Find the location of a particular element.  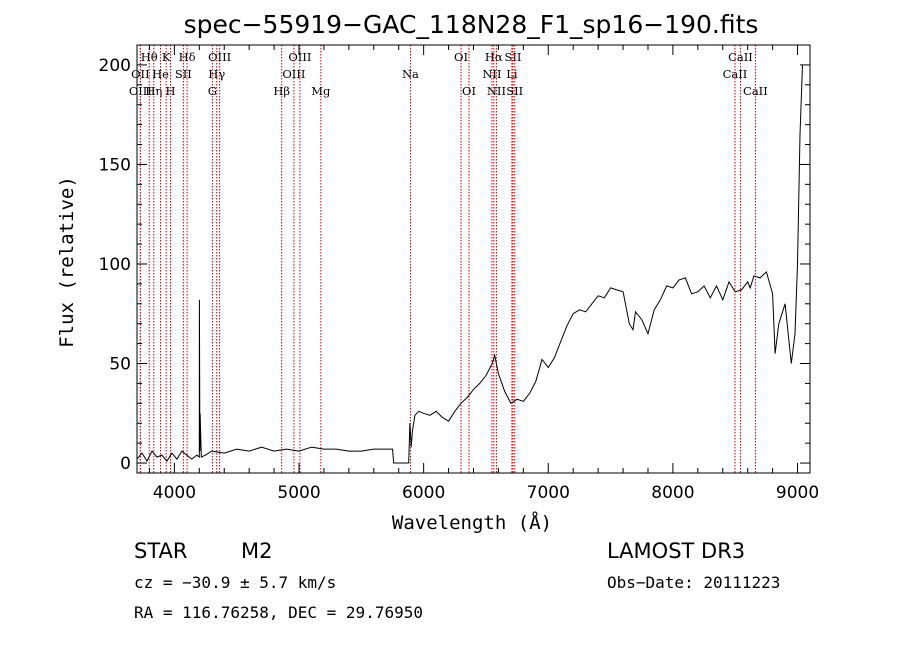

spectral-line-label: Hβ is located at coordinates (281, 91).